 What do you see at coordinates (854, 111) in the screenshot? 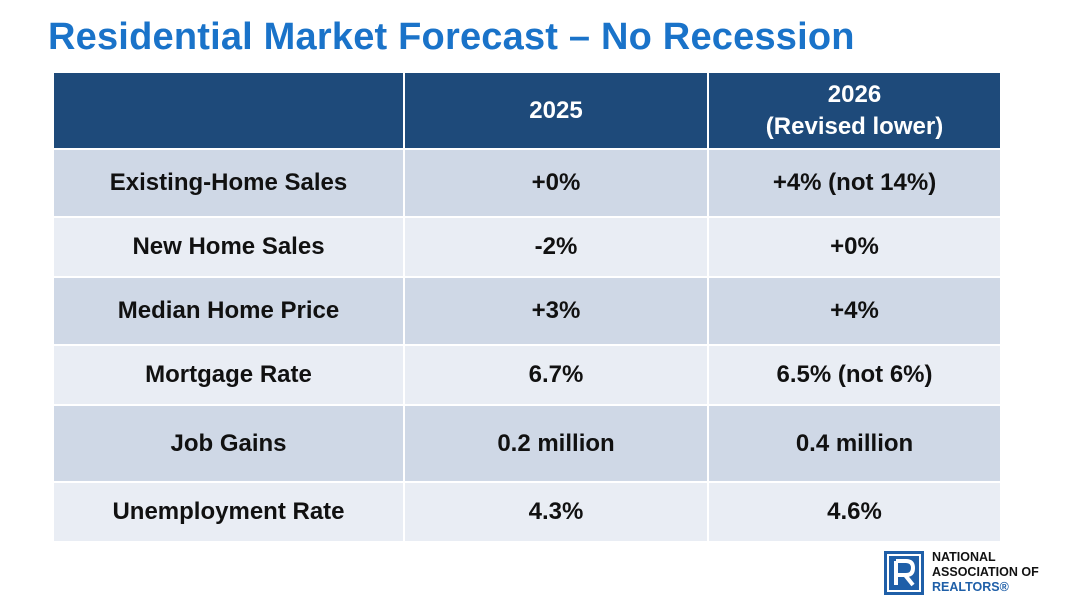
I see `header-2026: 2026 (Revised lower)` at bounding box center [854, 111].